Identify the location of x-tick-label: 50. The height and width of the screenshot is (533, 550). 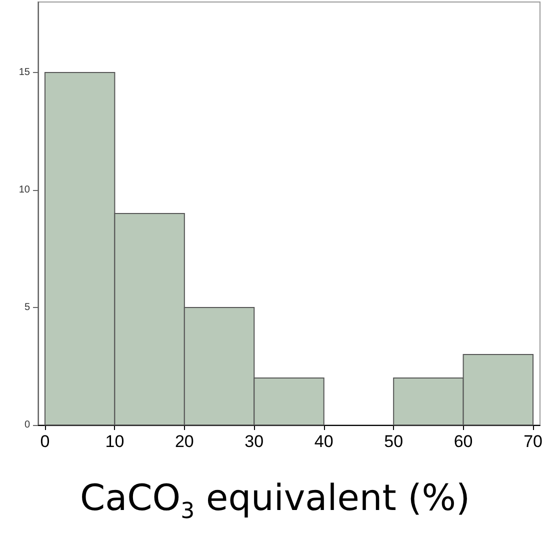
(394, 441).